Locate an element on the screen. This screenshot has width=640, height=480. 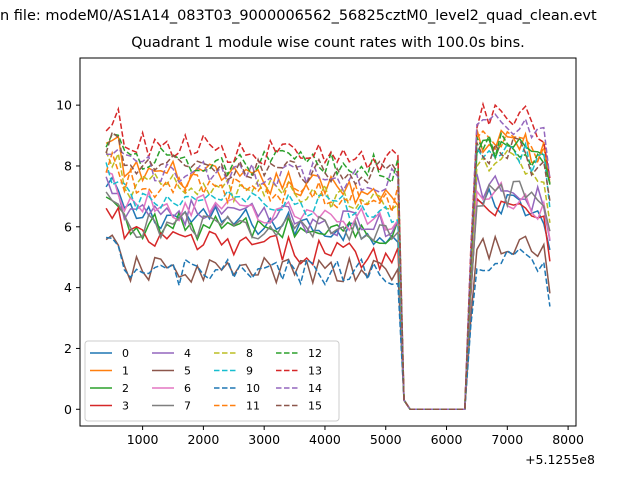
x-tick-label: 6000 is located at coordinates (447, 439).